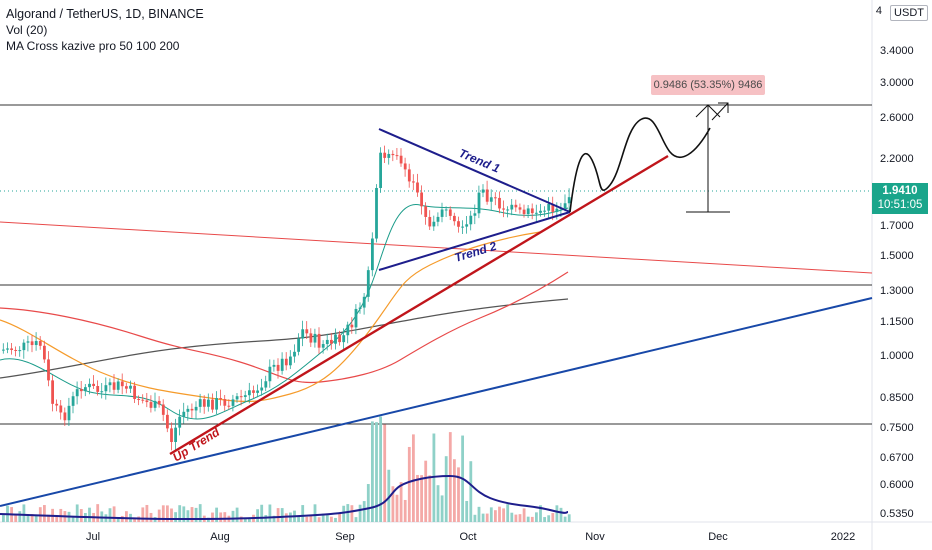 This screenshot has width=932, height=550. I want to click on volume-indicator-label: Vol (20), so click(27, 30).